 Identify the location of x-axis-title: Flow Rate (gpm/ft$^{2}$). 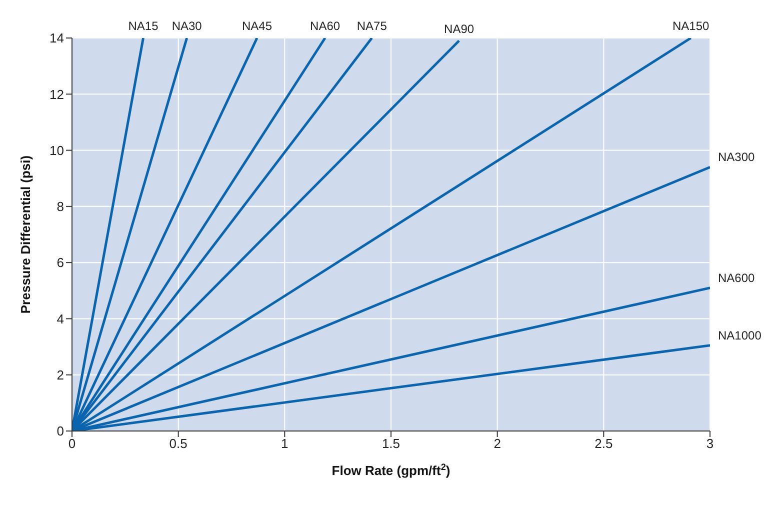
(391, 470).